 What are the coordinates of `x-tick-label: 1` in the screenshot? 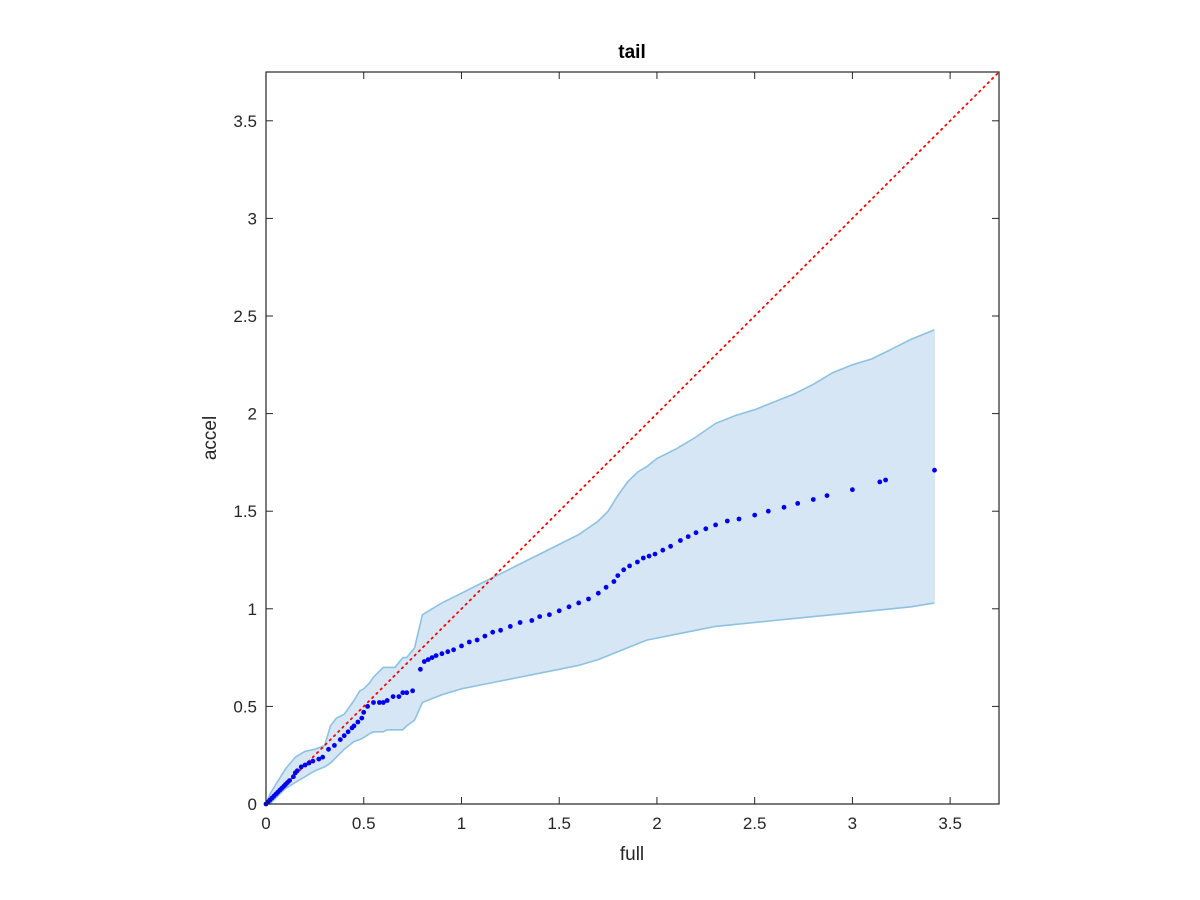 It's located at (461, 823).